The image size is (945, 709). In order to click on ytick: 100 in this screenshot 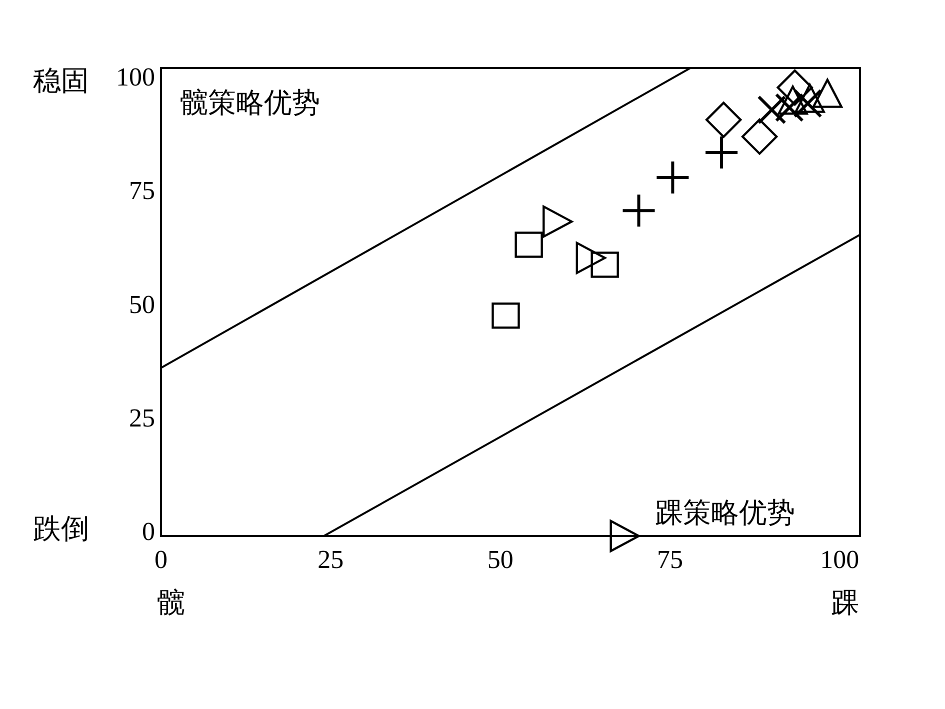, I will do `click(135, 77)`.